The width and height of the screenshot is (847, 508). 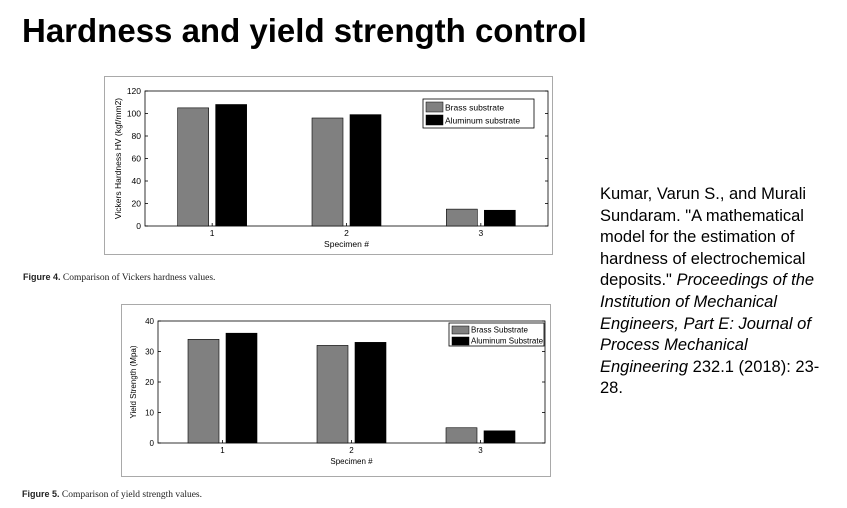 What do you see at coordinates (149, 413) in the screenshot?
I see `y-tick-label: 10` at bounding box center [149, 413].